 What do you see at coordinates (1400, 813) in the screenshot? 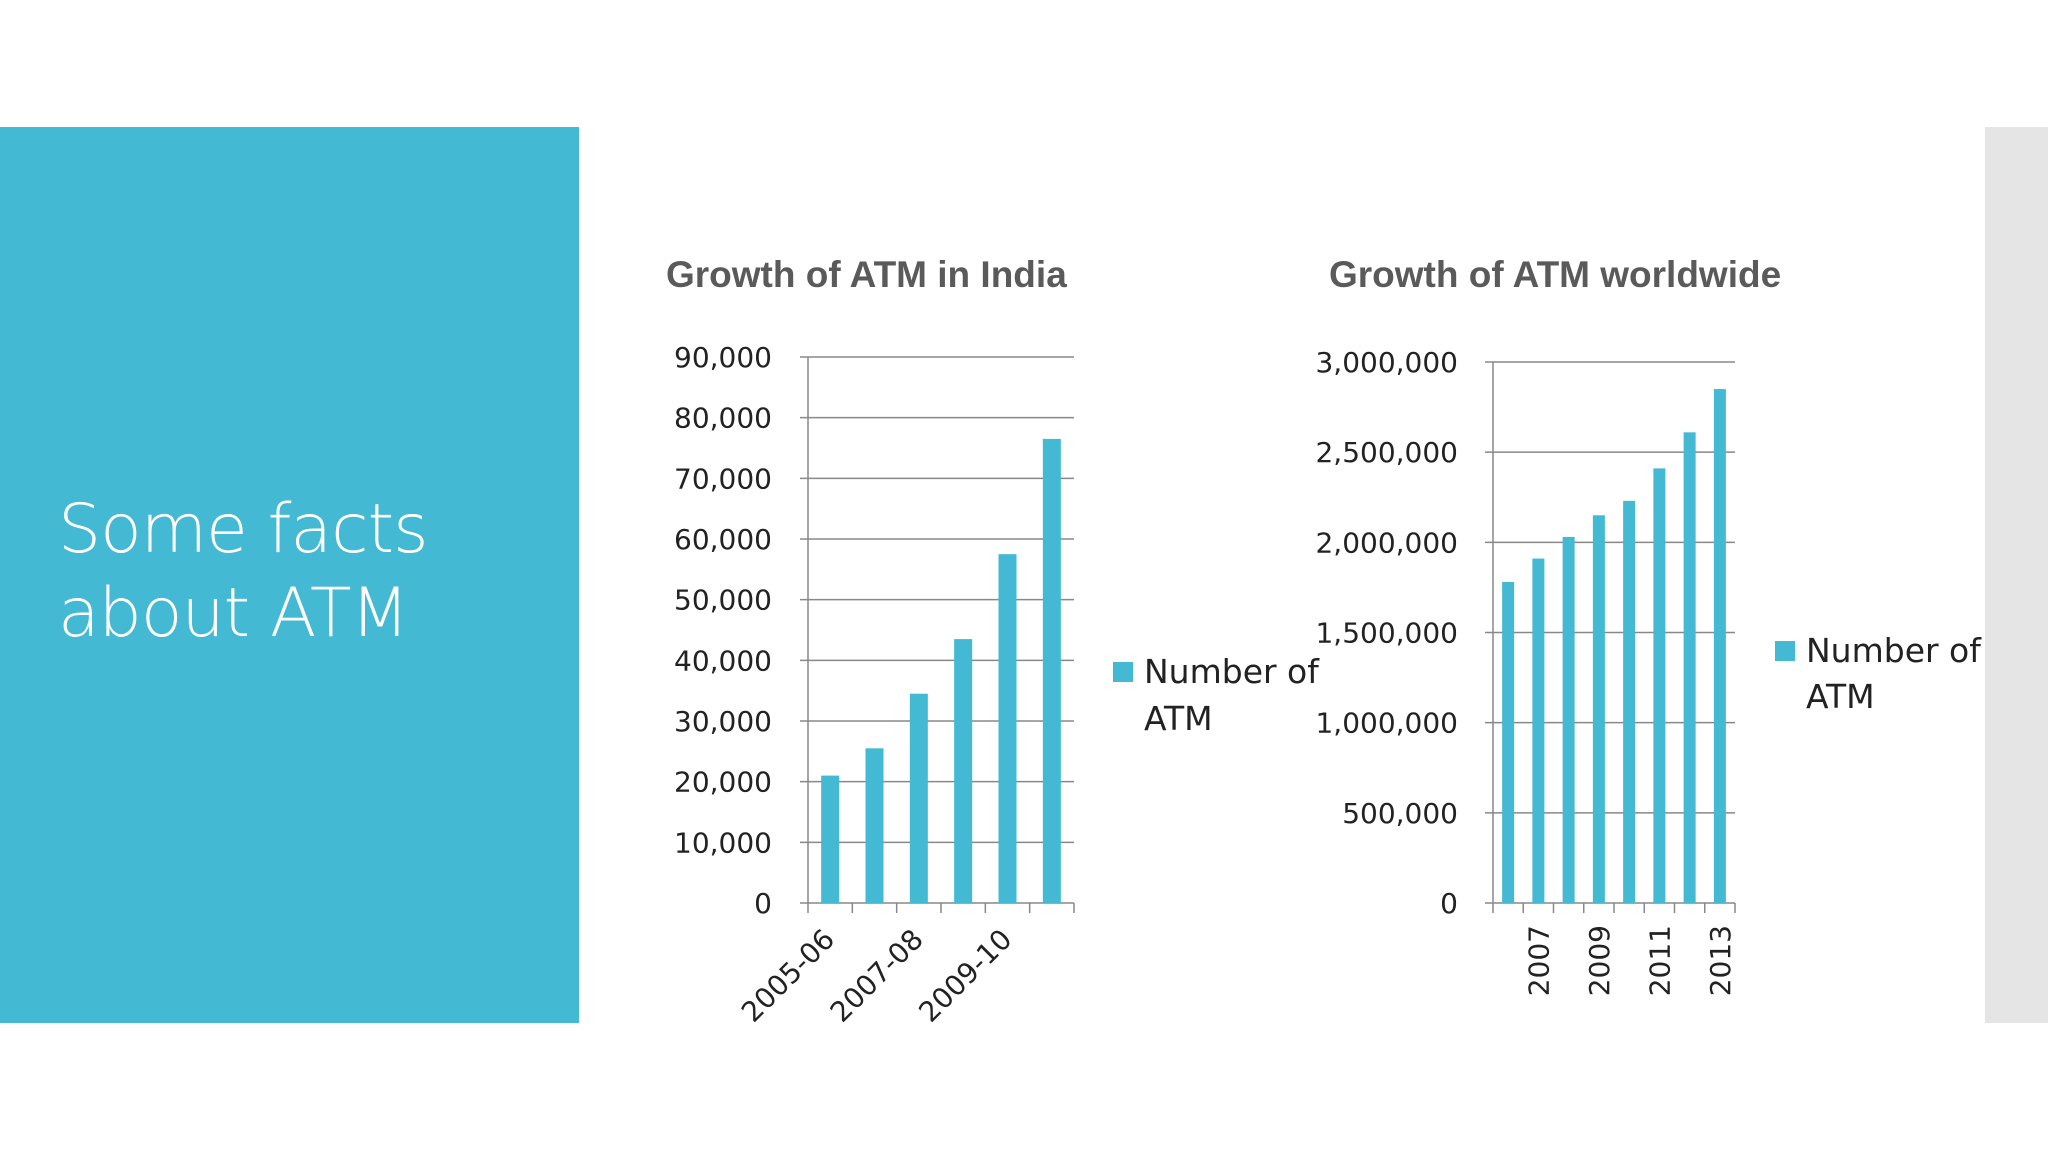
I see `y-tick-label: 500,000` at bounding box center [1400, 813].